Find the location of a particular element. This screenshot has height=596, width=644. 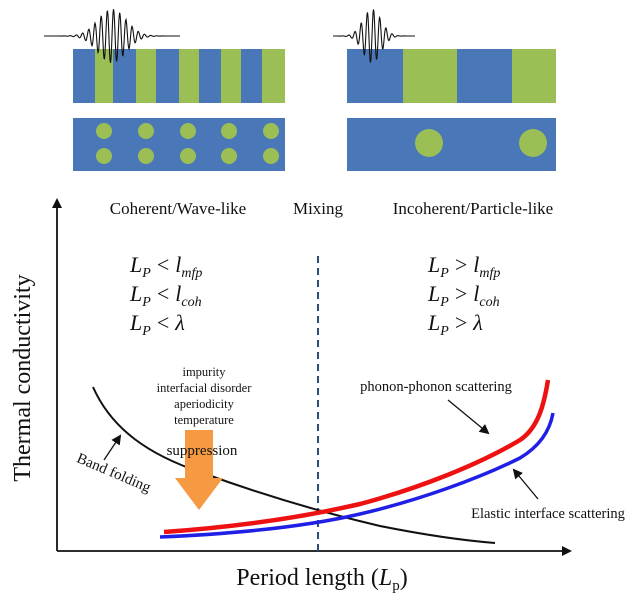

phonon-phonon-pointer is located at coordinates (468, 417).